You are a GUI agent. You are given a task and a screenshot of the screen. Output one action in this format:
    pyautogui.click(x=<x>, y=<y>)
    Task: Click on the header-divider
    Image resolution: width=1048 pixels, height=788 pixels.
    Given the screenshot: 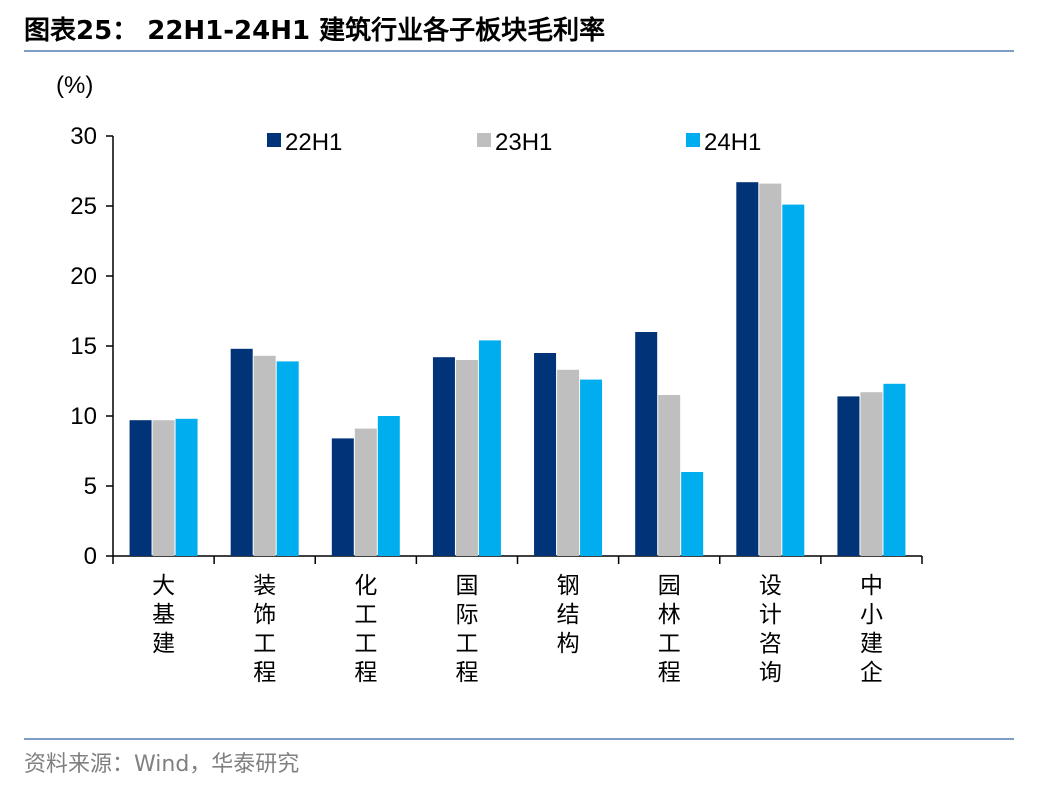 What is the action you would take?
    pyautogui.click(x=519, y=51)
    